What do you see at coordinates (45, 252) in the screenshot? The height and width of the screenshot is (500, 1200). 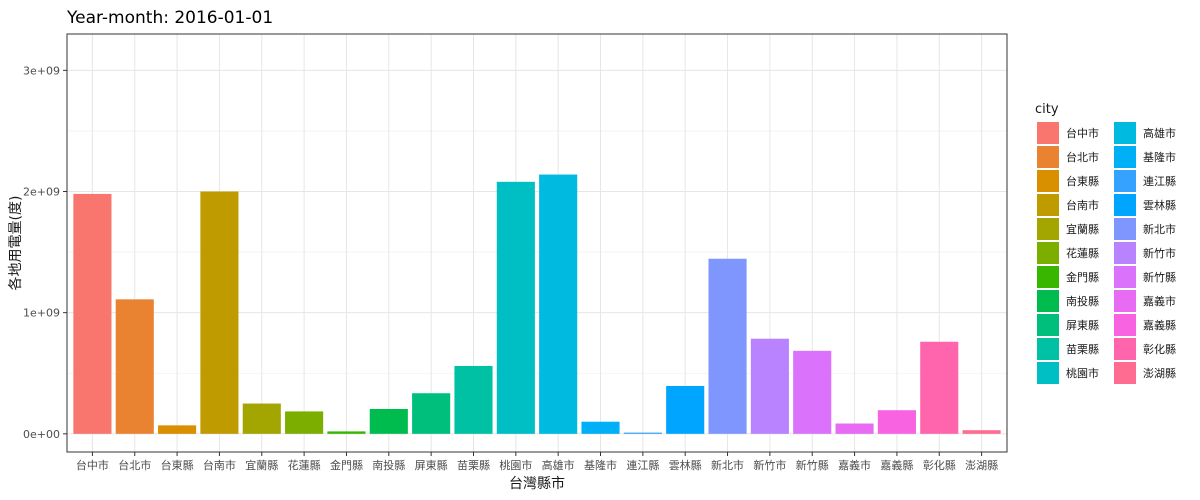 I see `y-axis: 0e+00 1e+09 2e+09 3e+09` at bounding box center [45, 252].